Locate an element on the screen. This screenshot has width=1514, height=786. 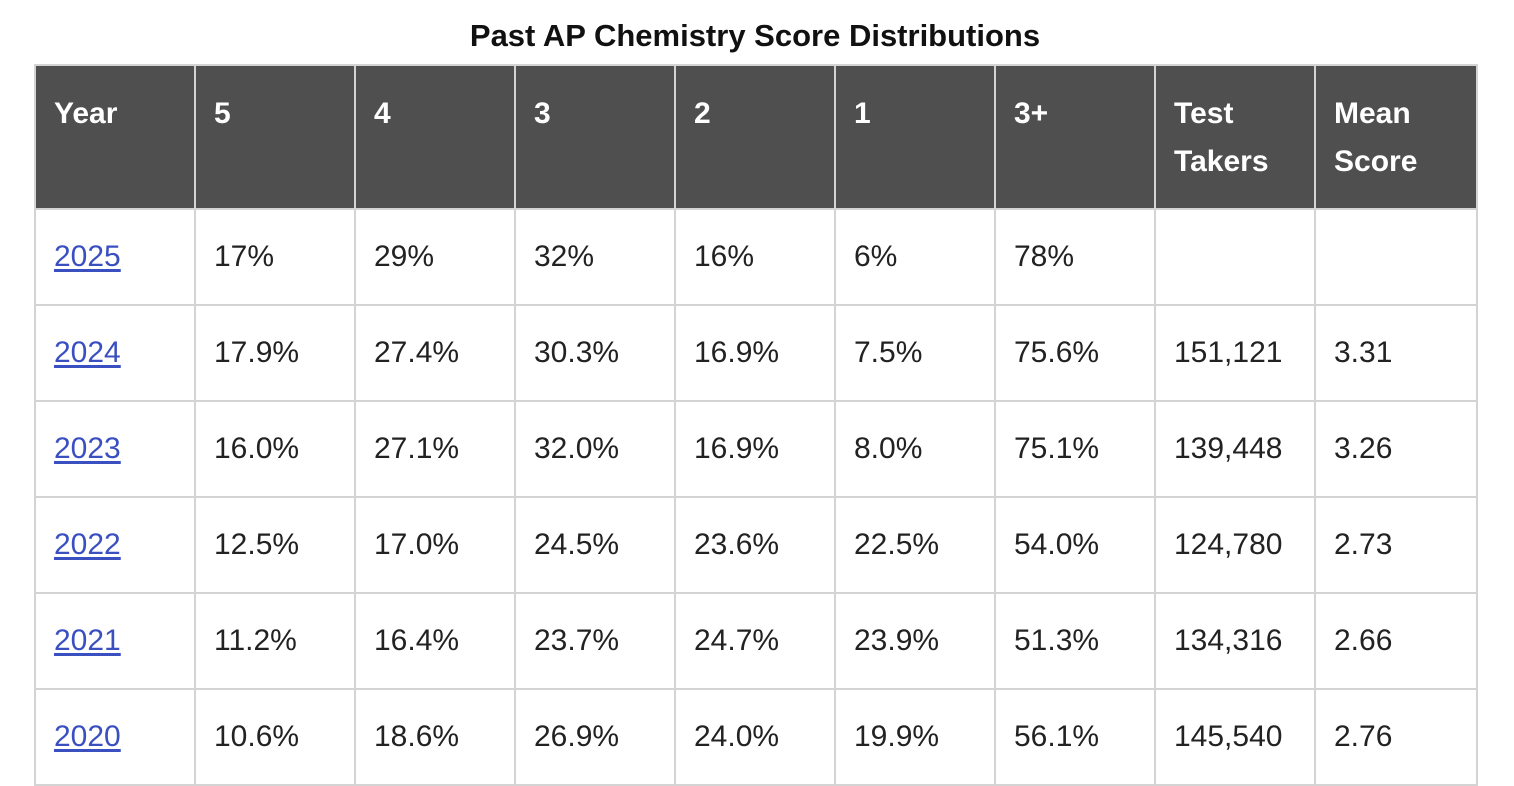
year-cell: 2022 is located at coordinates (115, 545).